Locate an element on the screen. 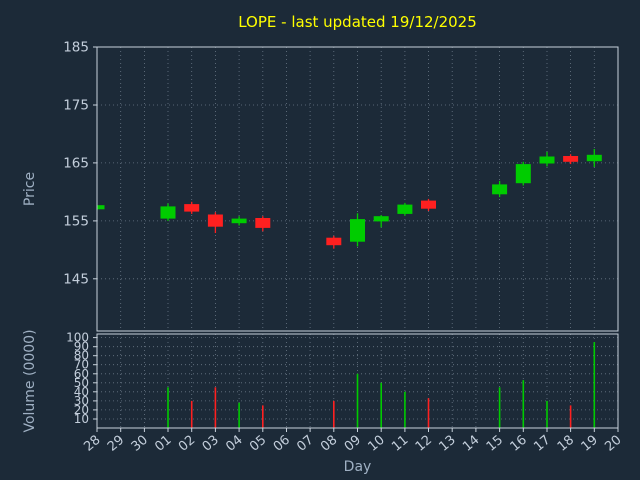 The width and height of the screenshot is (640, 480). svg-text: 15 is located at coordinates (495, 444).